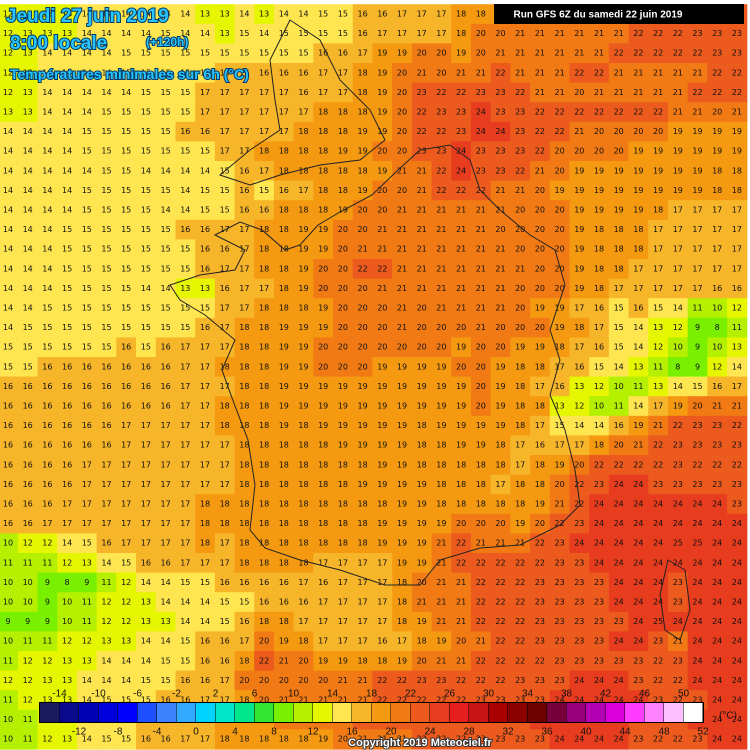 The width and height of the screenshot is (750, 750). What do you see at coordinates (430, 732) in the screenshot?
I see `legend-label: 24` at bounding box center [430, 732].